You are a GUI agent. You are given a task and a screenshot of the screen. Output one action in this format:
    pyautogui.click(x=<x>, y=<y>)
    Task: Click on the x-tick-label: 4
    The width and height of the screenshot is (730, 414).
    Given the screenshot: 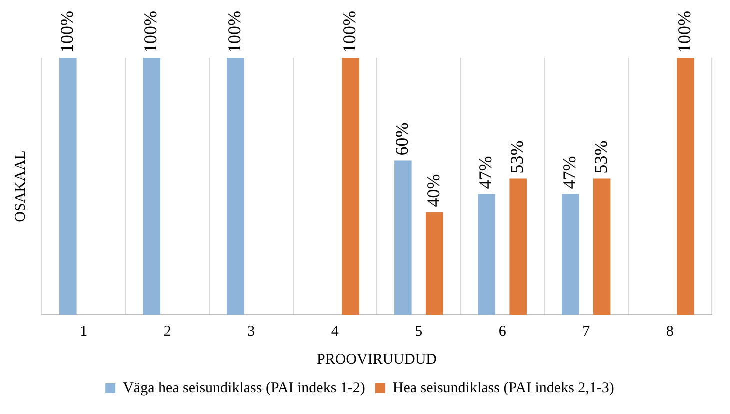 What is the action you would take?
    pyautogui.click(x=335, y=332)
    